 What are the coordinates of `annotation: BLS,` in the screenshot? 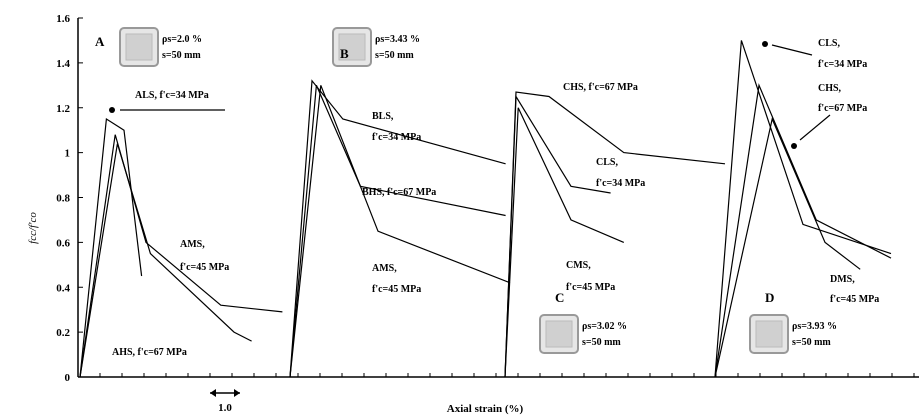 It's located at (383, 116).